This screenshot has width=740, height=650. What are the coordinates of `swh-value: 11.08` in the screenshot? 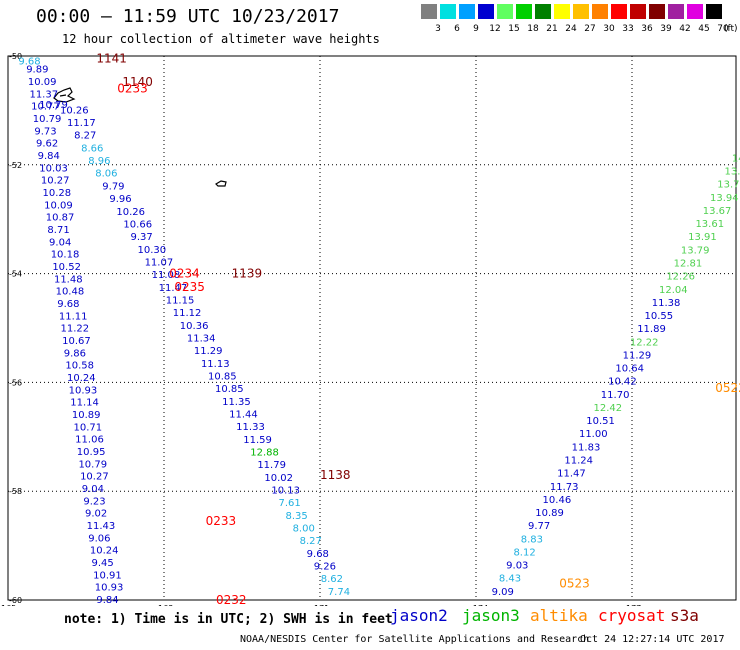 It's located at (166, 275).